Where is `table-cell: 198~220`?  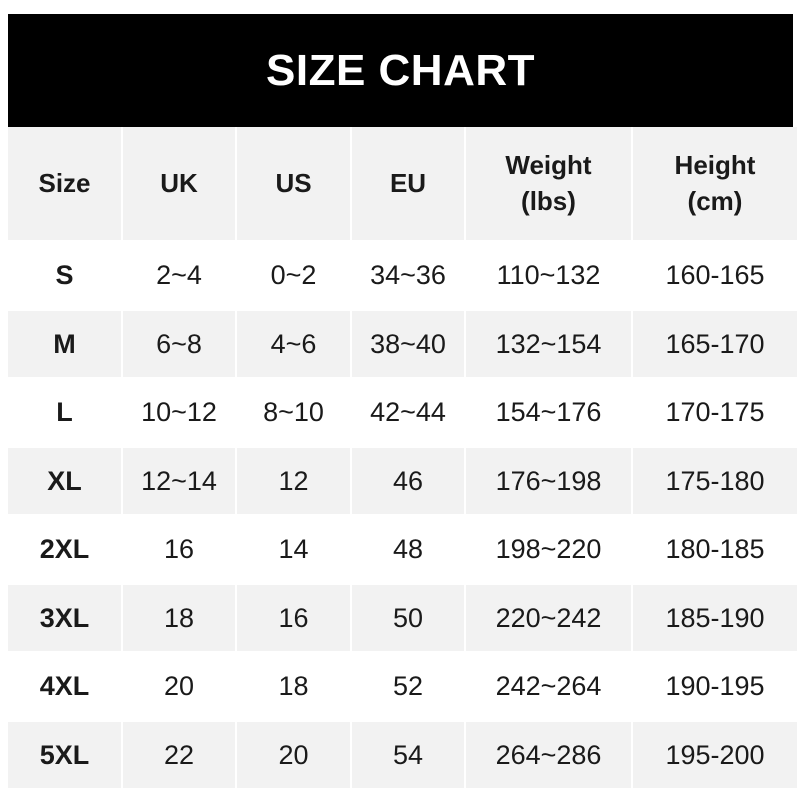 table-cell: 198~220 is located at coordinates (548, 549).